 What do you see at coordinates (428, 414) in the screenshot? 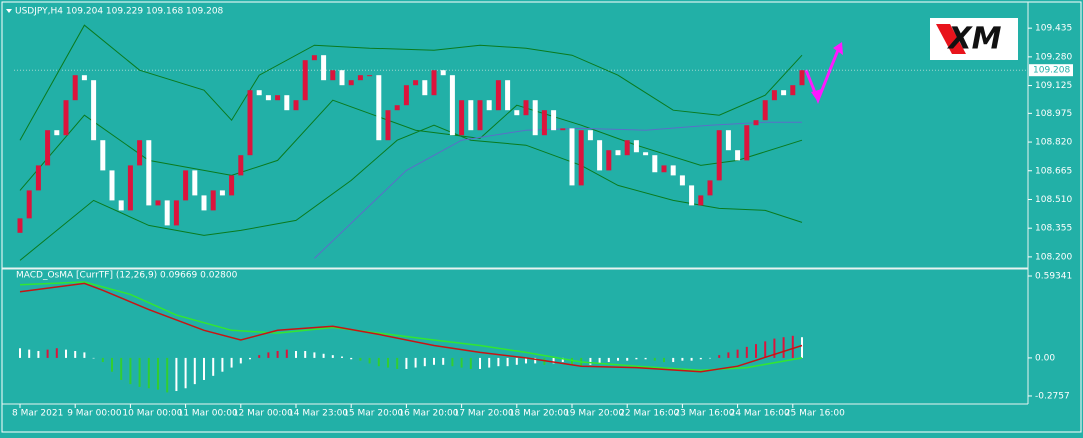
I see `x-tick-label: 16 Mar 20:00` at bounding box center [428, 414].